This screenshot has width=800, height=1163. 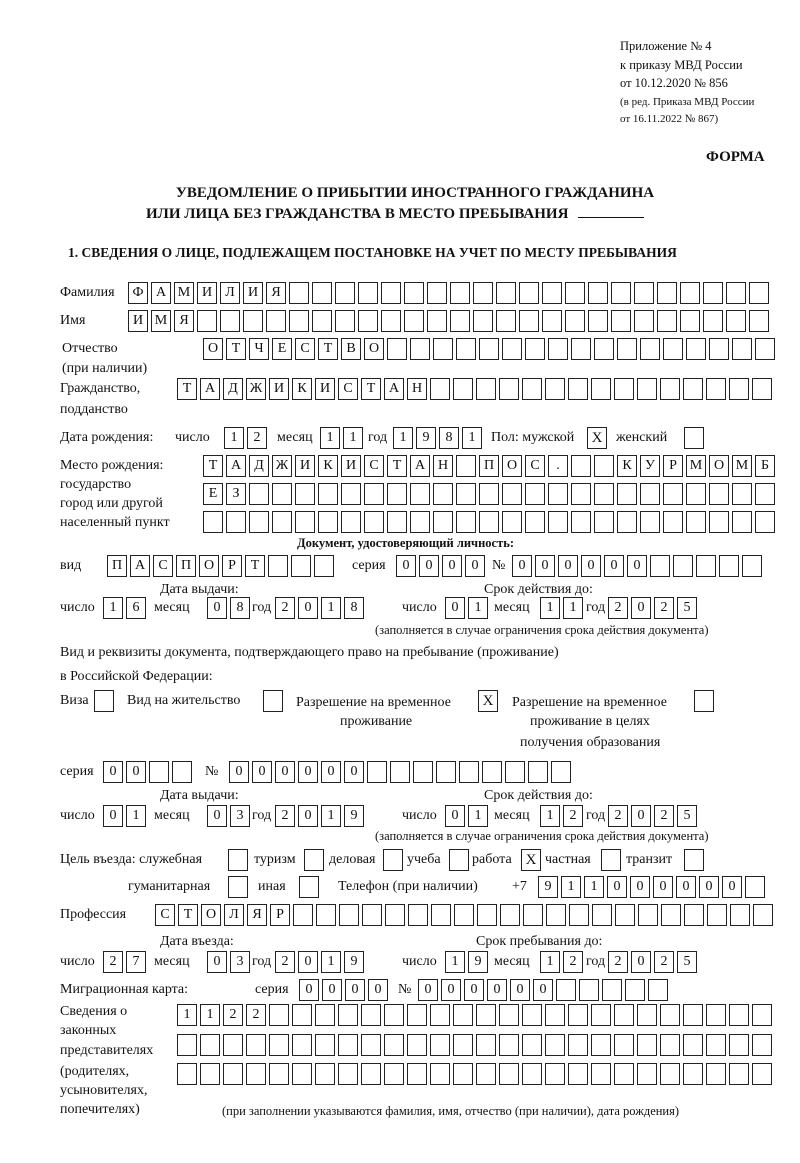 What do you see at coordinates (627, 466) in the screenshot?
I see `char-box: К` at bounding box center [627, 466].